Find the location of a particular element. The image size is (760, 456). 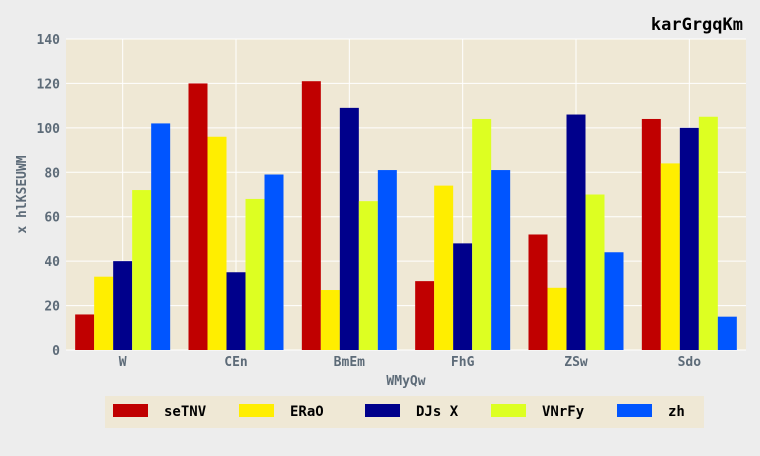

legend: seTNV ERaO DJs X VNrFy zh is located at coordinates (404, 412).